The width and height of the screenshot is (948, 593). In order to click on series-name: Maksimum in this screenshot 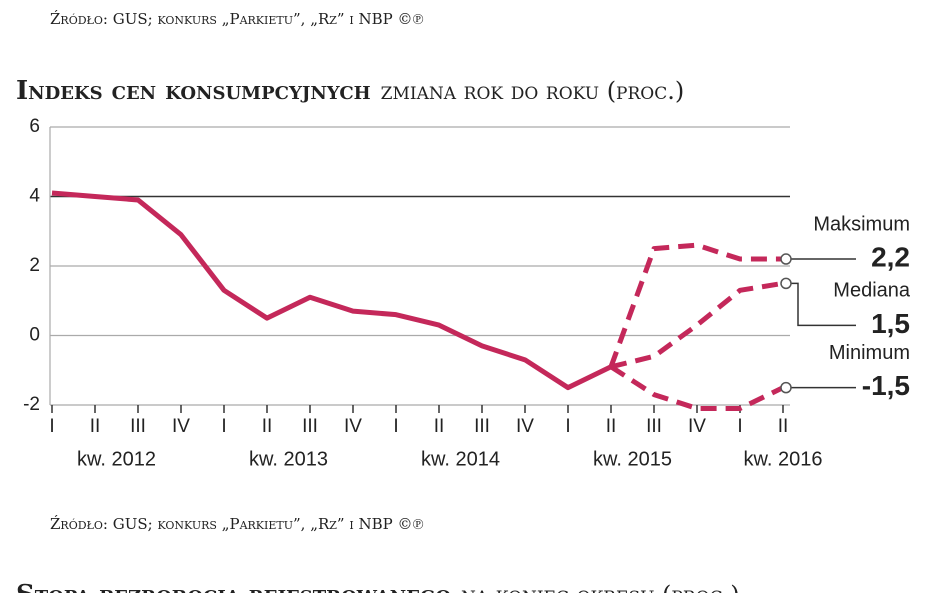, I will do `click(861, 224)`.